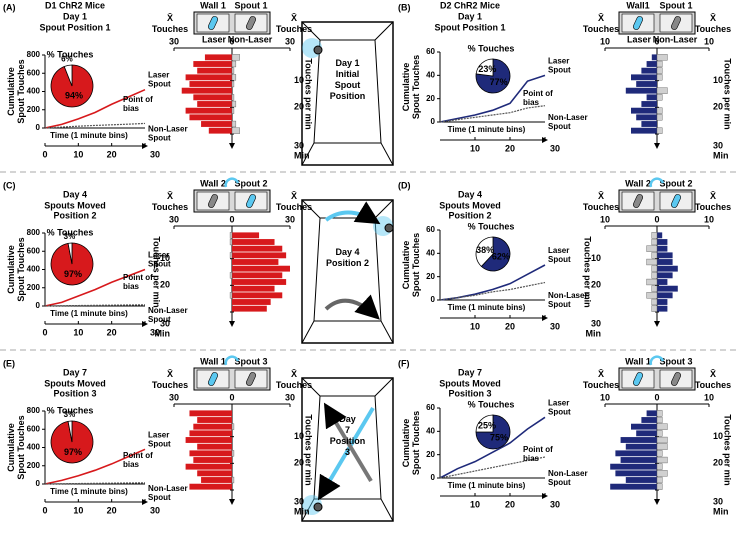 The width and height of the screenshot is (740, 533). Describe the element at coordinates (34, 54) in the screenshot. I see `y-tick-label: 800` at that location.